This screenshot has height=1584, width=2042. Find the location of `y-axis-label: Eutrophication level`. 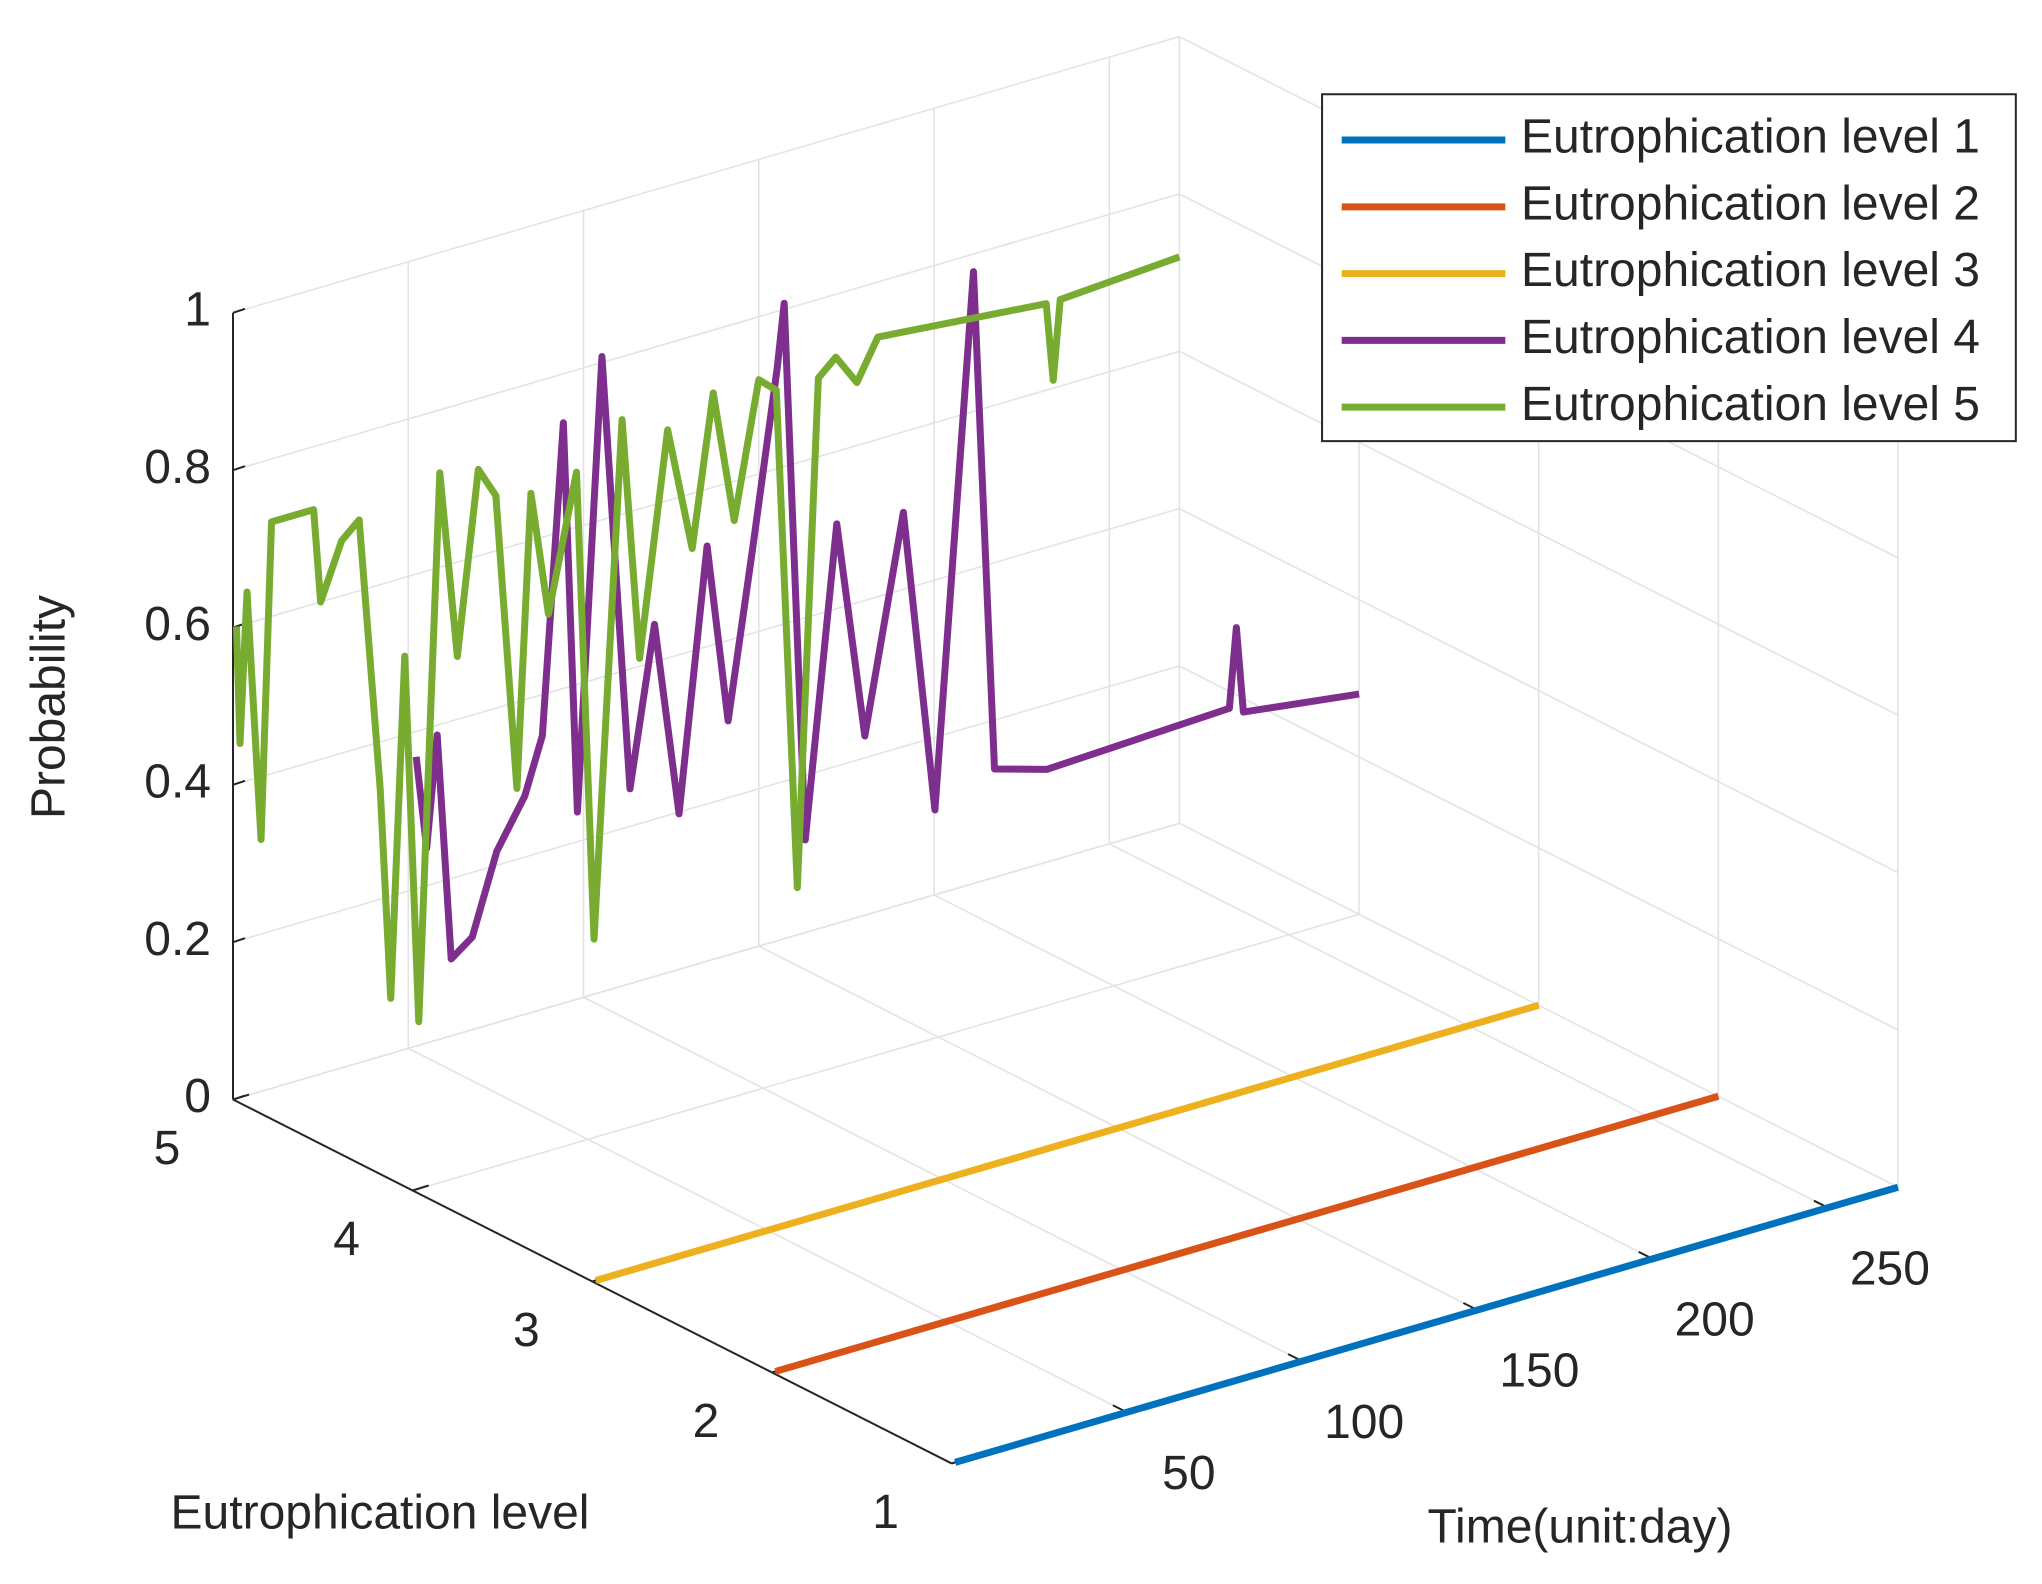

y-axis-label: Eutrophication level is located at coordinates (380, 1513).